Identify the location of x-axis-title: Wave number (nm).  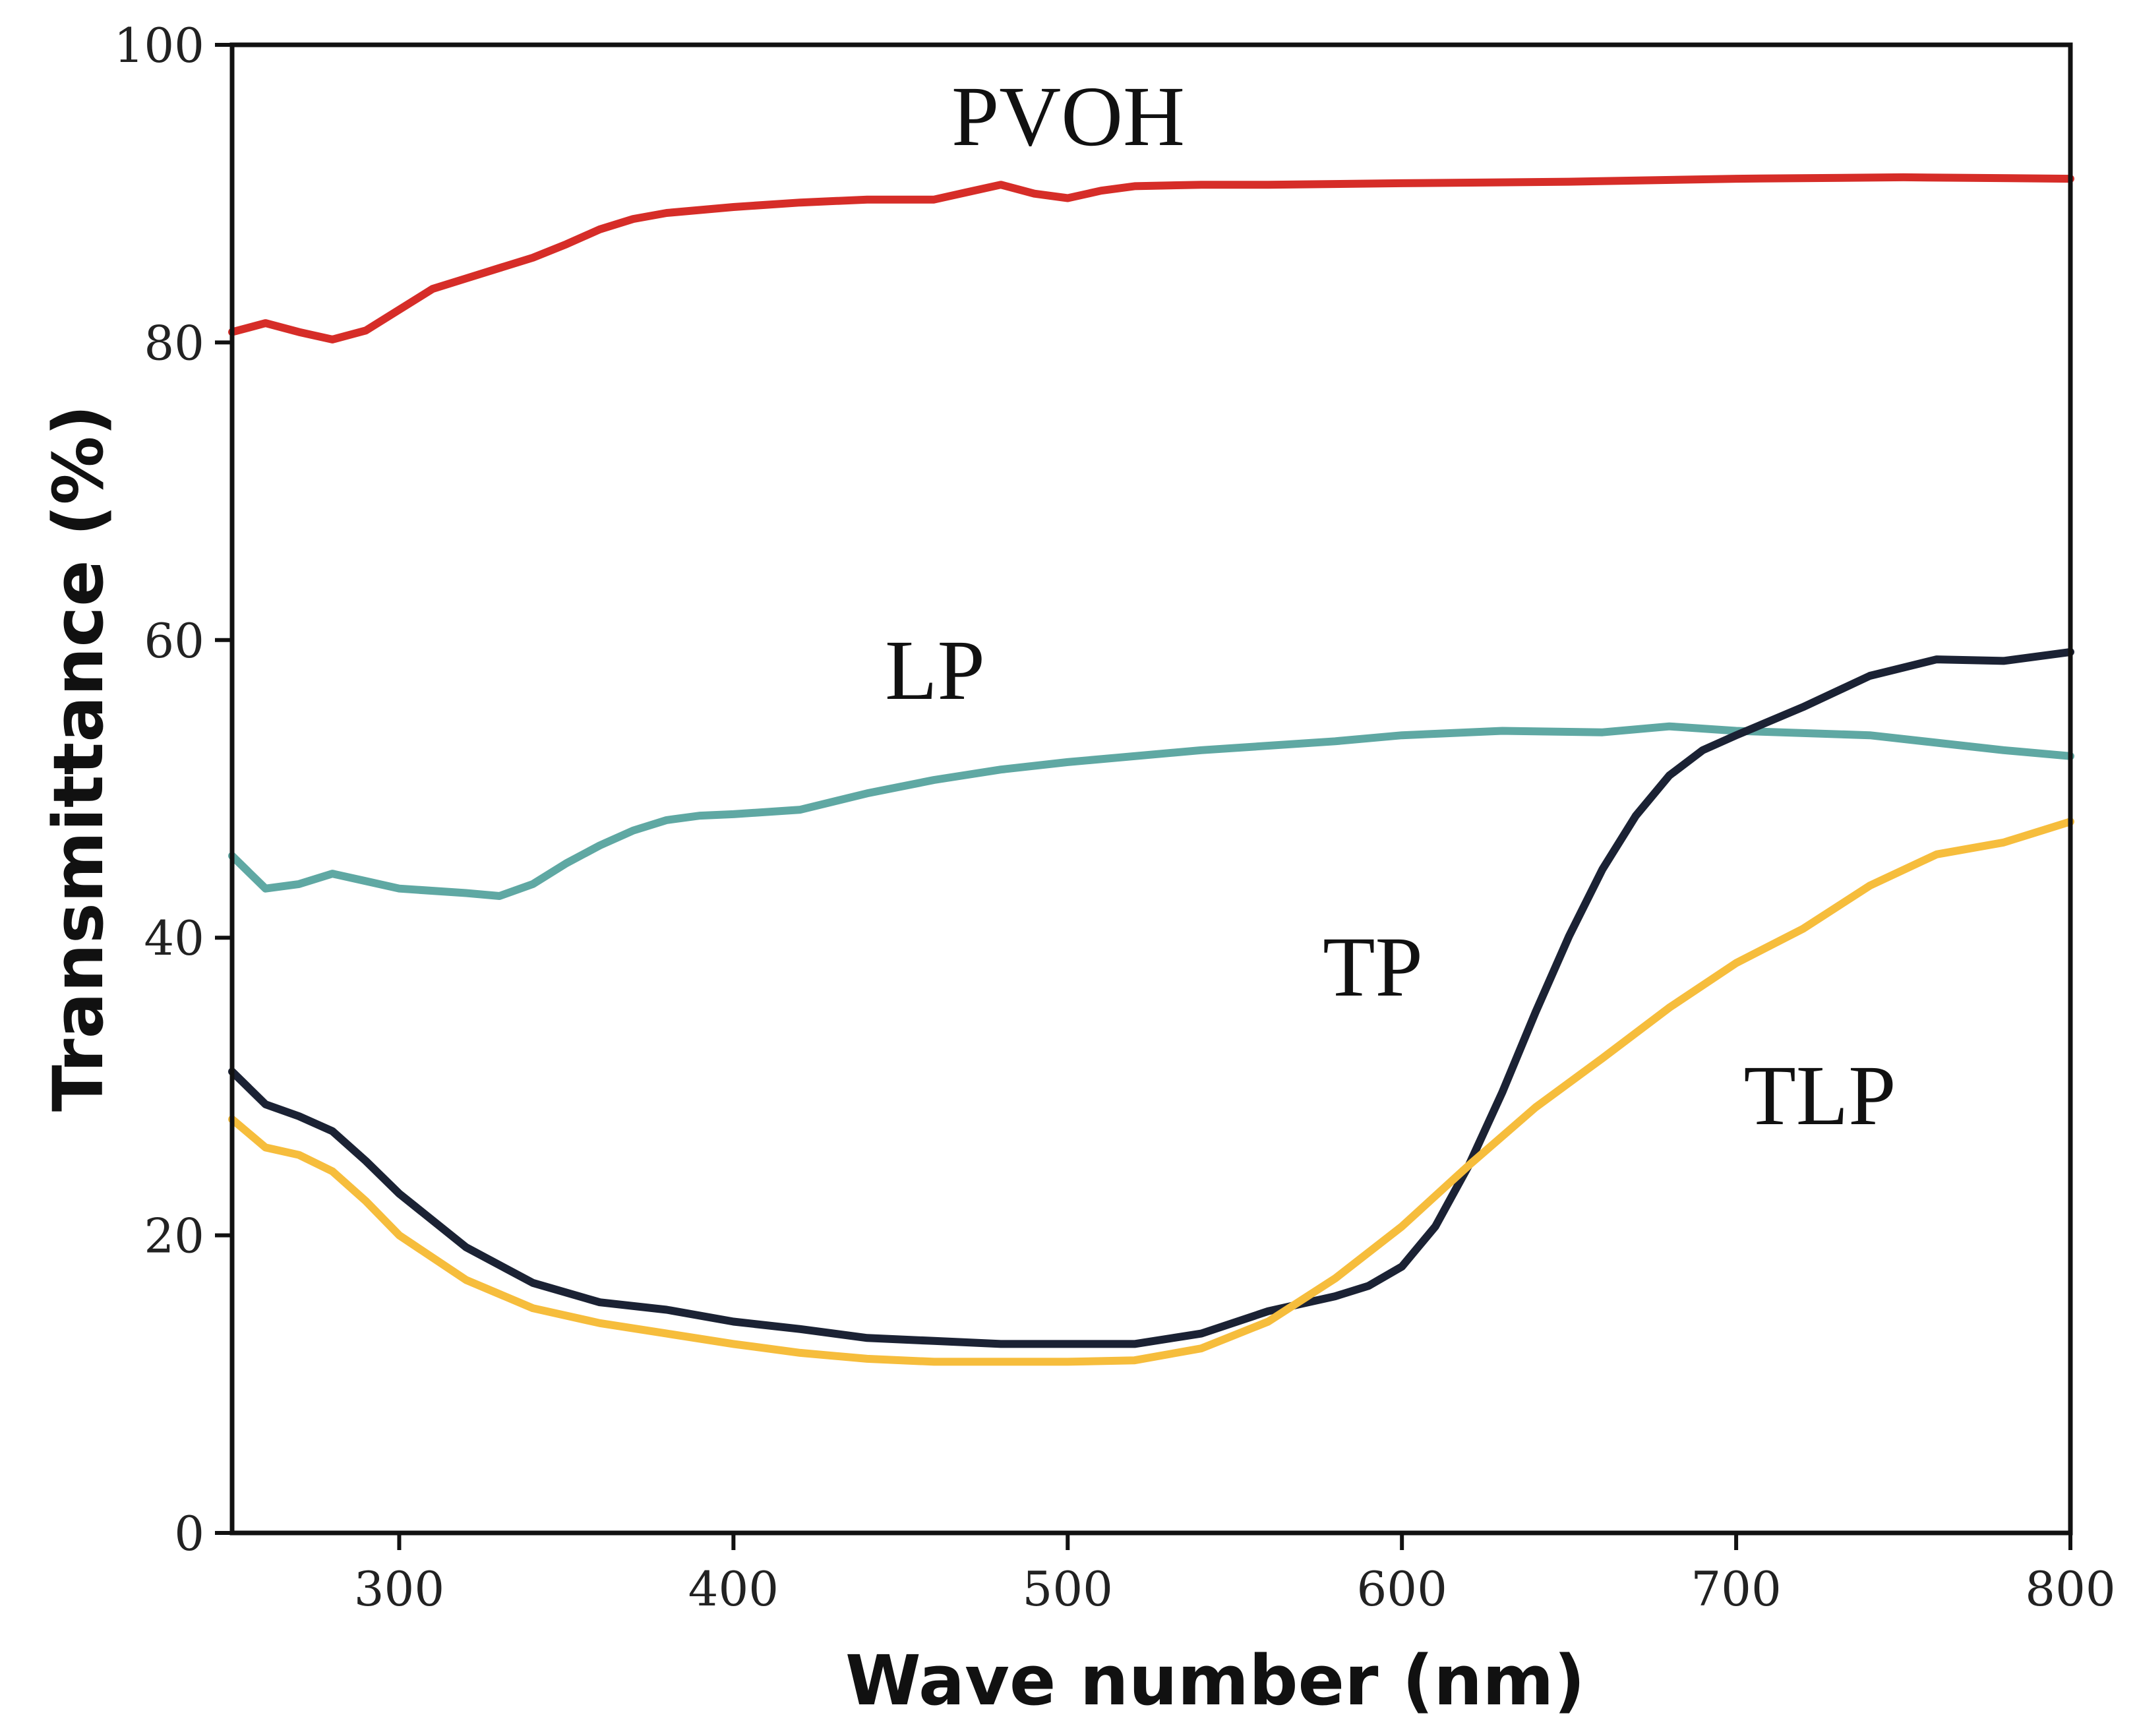
(1215, 1680).